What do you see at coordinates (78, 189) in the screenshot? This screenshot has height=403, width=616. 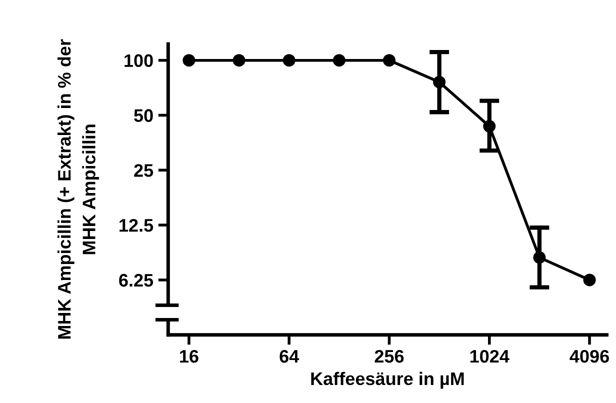 I see `y-axis-title: MHK Ampicillin (+ Extrakt) in % der MHK Ampicillin` at bounding box center [78, 189].